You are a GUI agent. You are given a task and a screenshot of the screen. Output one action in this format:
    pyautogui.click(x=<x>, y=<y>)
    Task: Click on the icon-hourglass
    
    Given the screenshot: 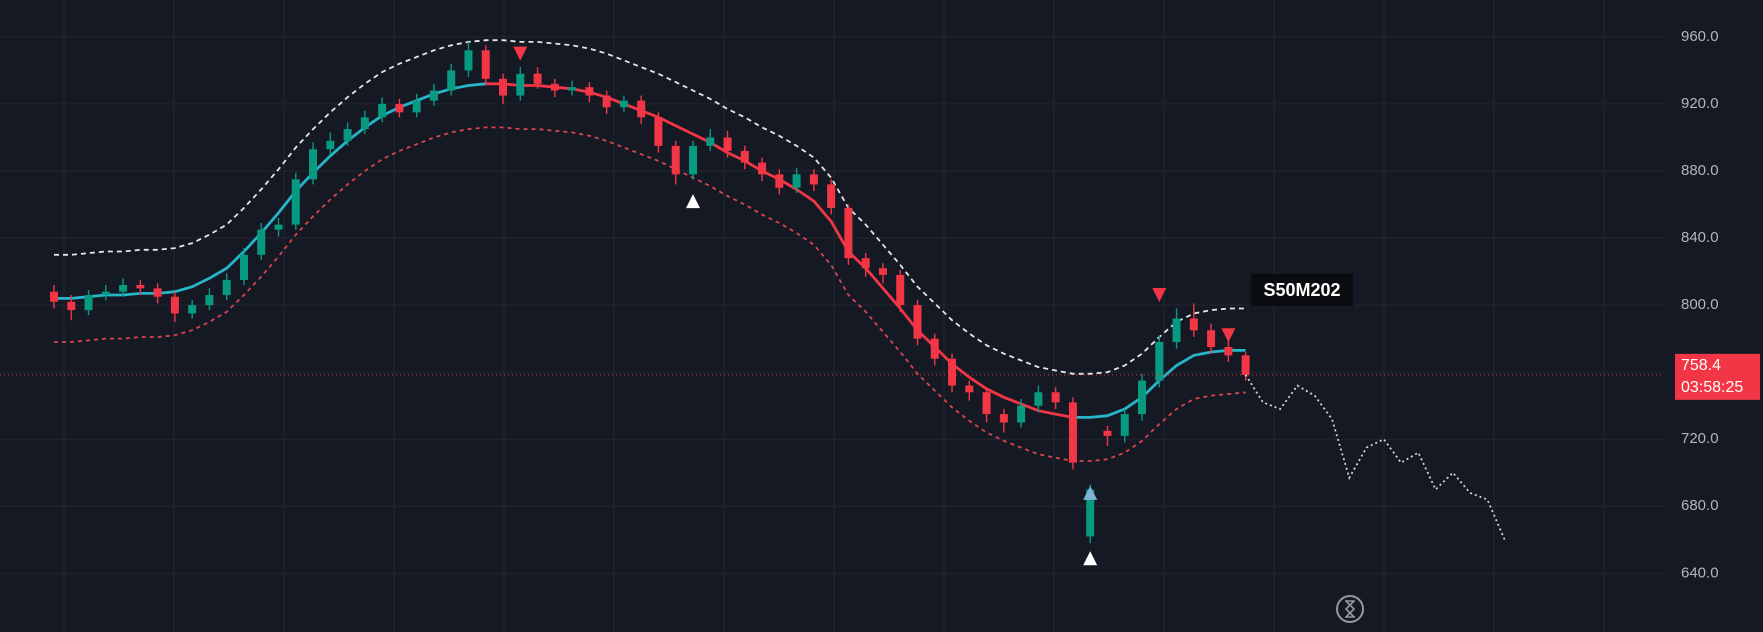 What is the action you would take?
    pyautogui.click(x=1350, y=609)
    